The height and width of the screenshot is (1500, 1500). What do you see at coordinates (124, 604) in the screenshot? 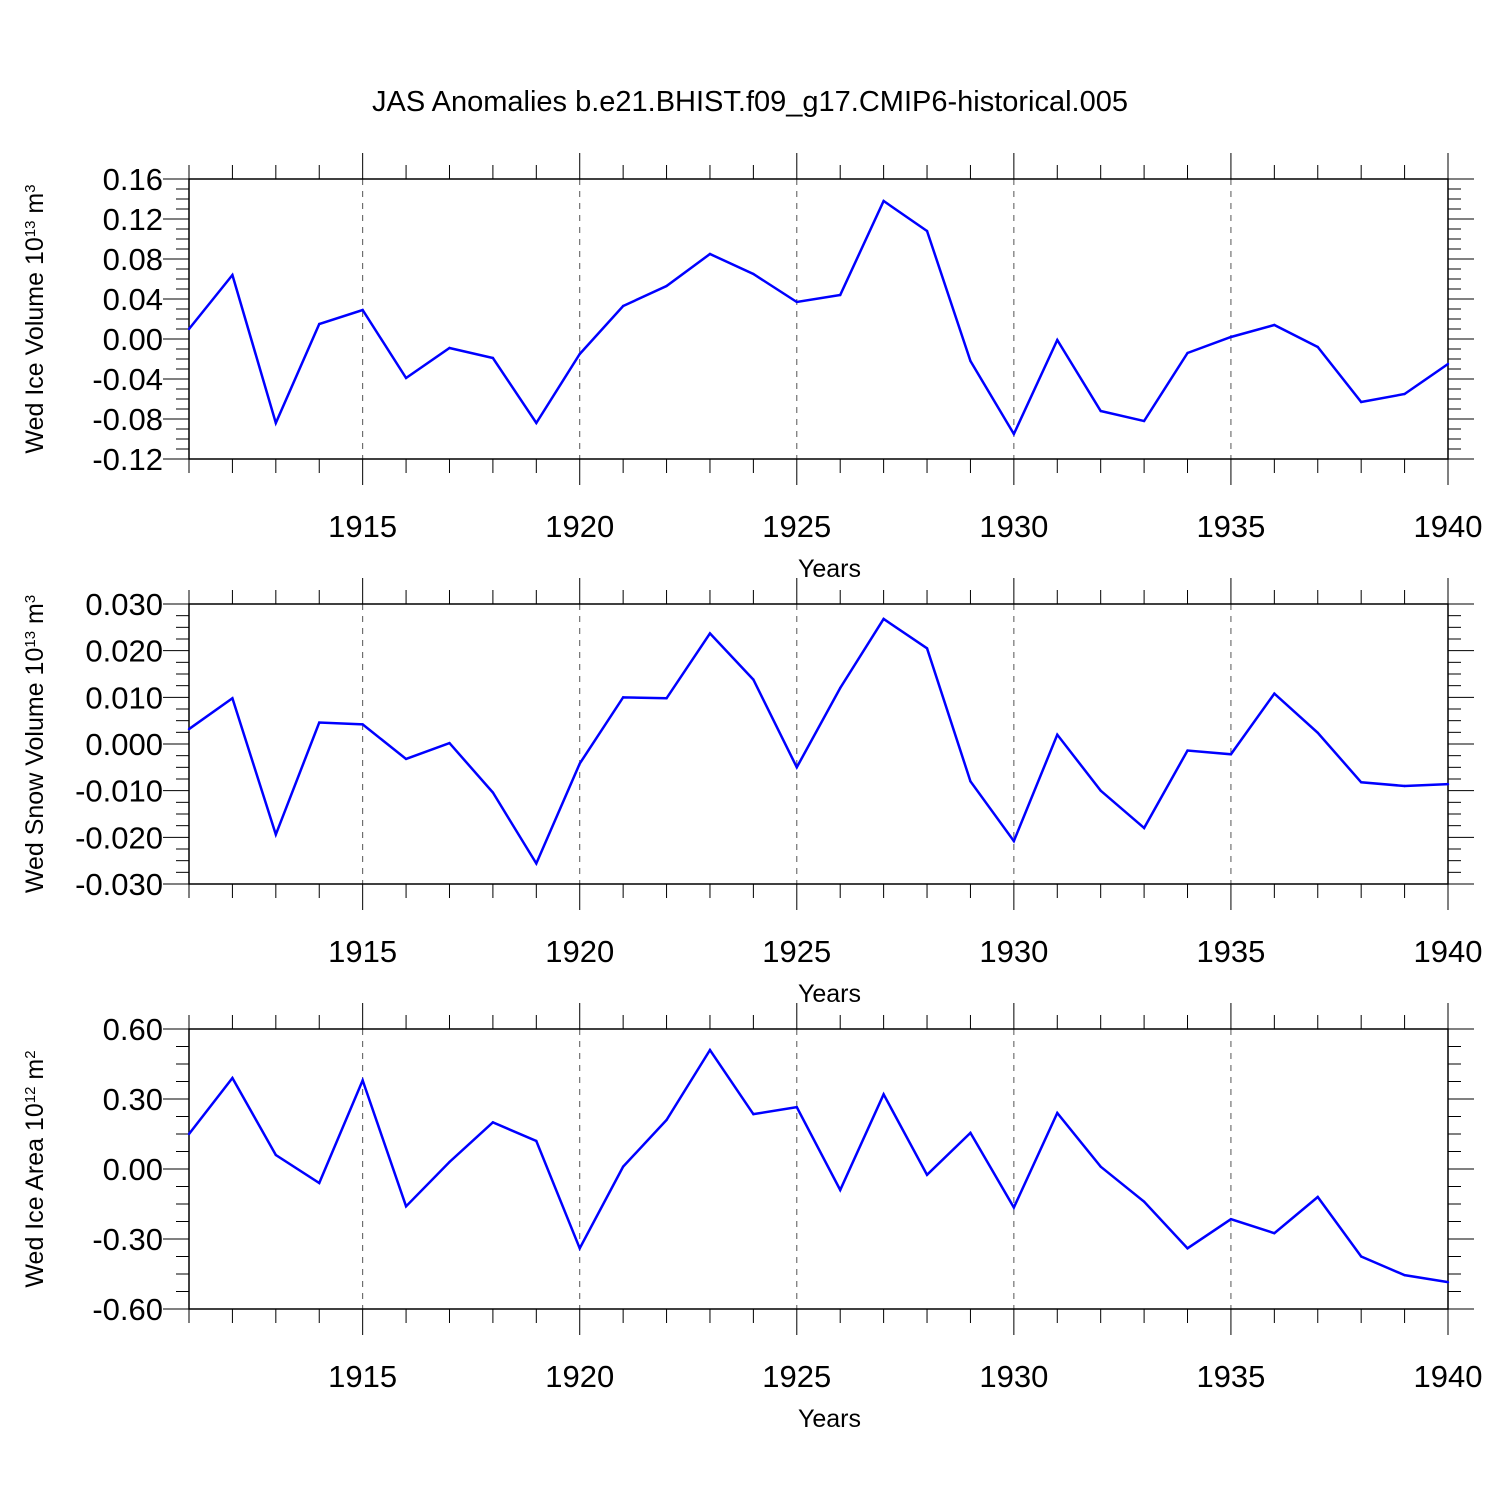
I see `y-tick-label: 0.030` at bounding box center [124, 604].